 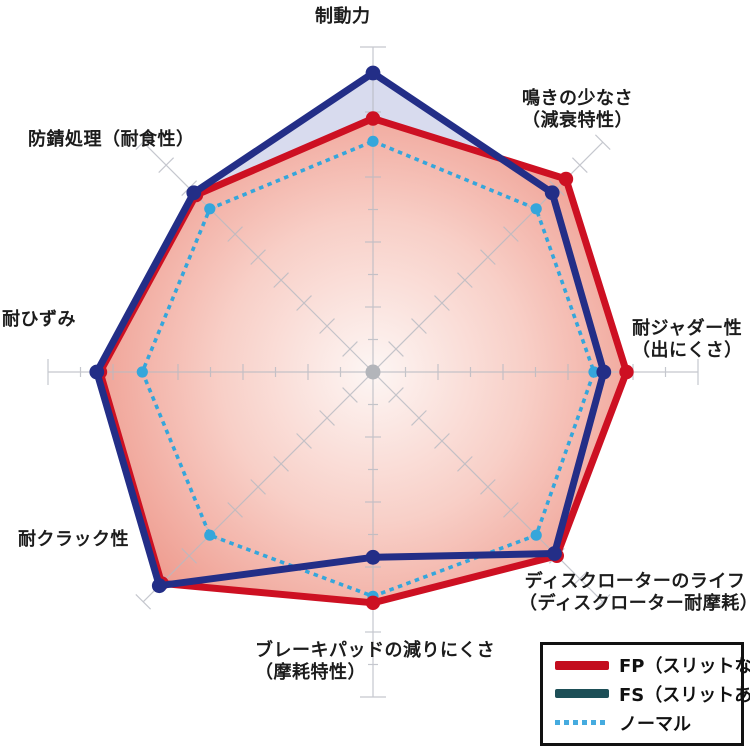 I want to click on axis-label-braking-force: 制動力, so click(x=343, y=17).